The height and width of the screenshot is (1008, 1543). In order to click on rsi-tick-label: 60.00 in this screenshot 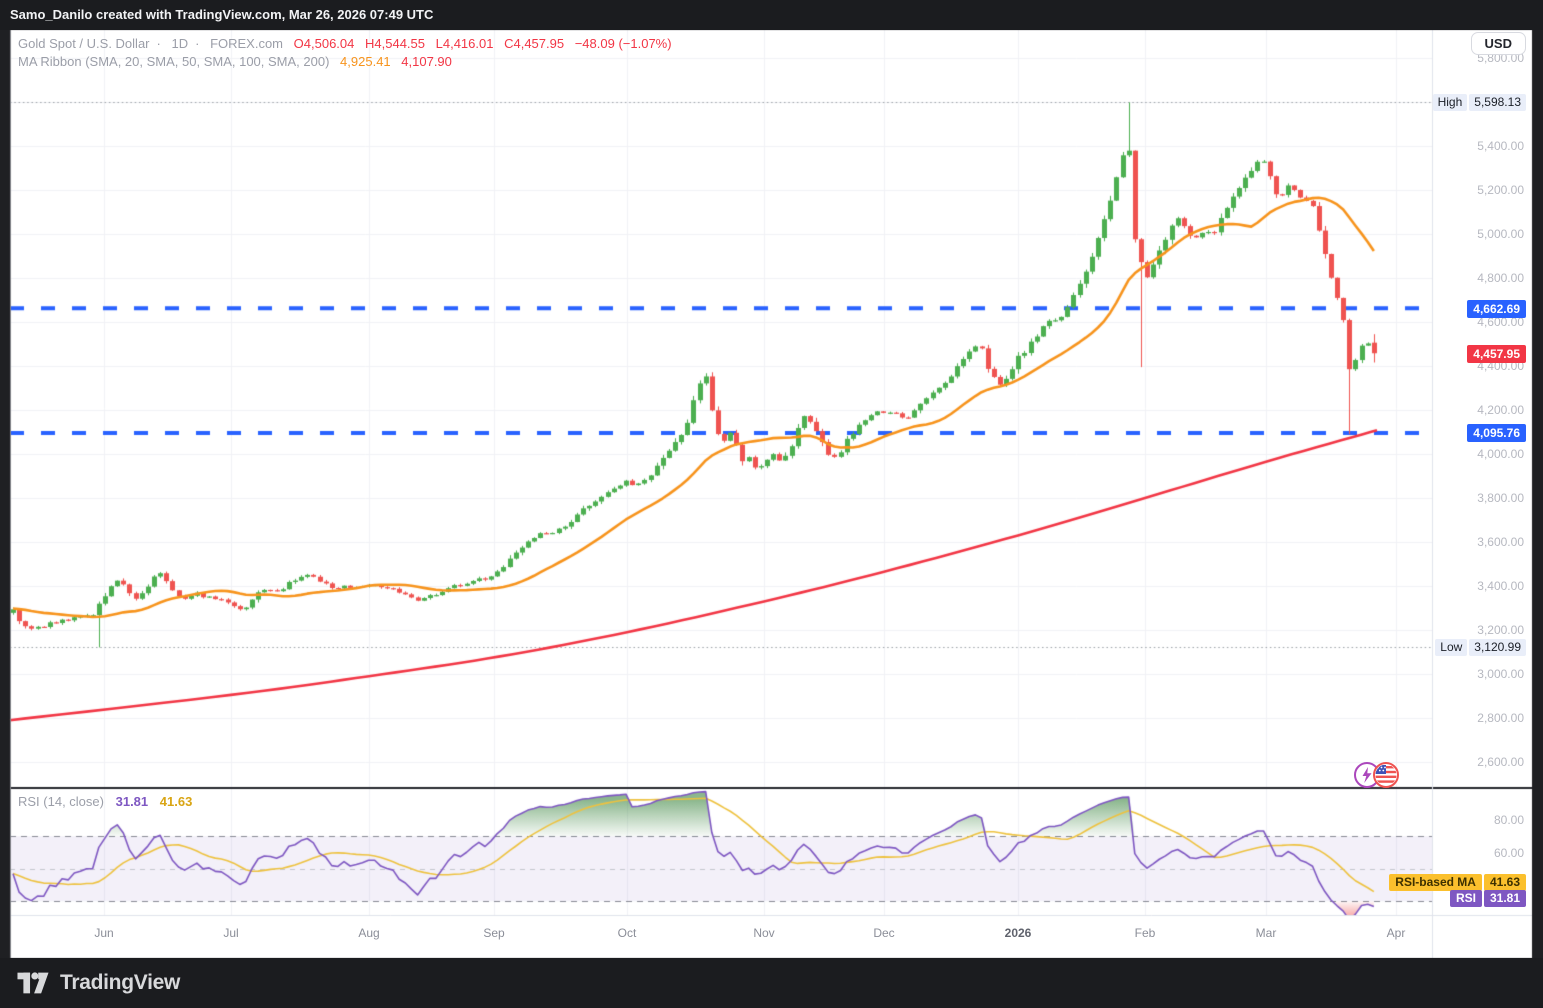, I will do `click(1508, 852)`.